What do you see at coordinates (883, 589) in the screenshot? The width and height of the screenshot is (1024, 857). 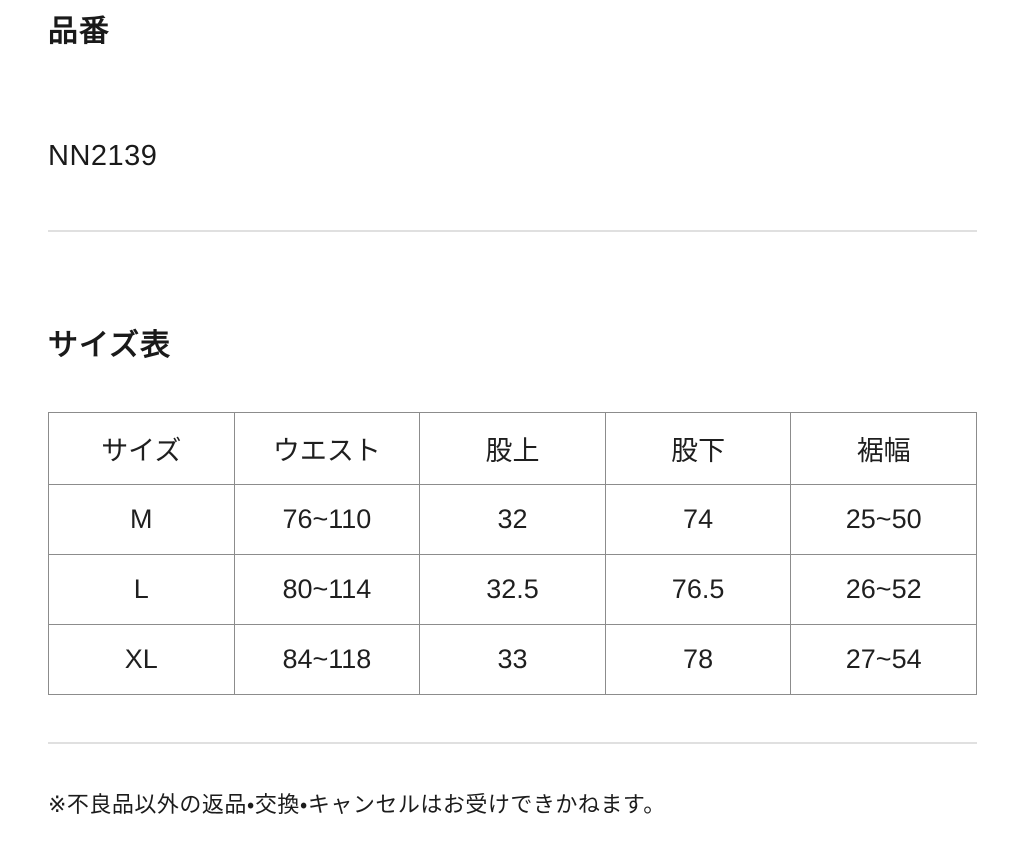 I see `hem-cell: 26~52` at bounding box center [883, 589].